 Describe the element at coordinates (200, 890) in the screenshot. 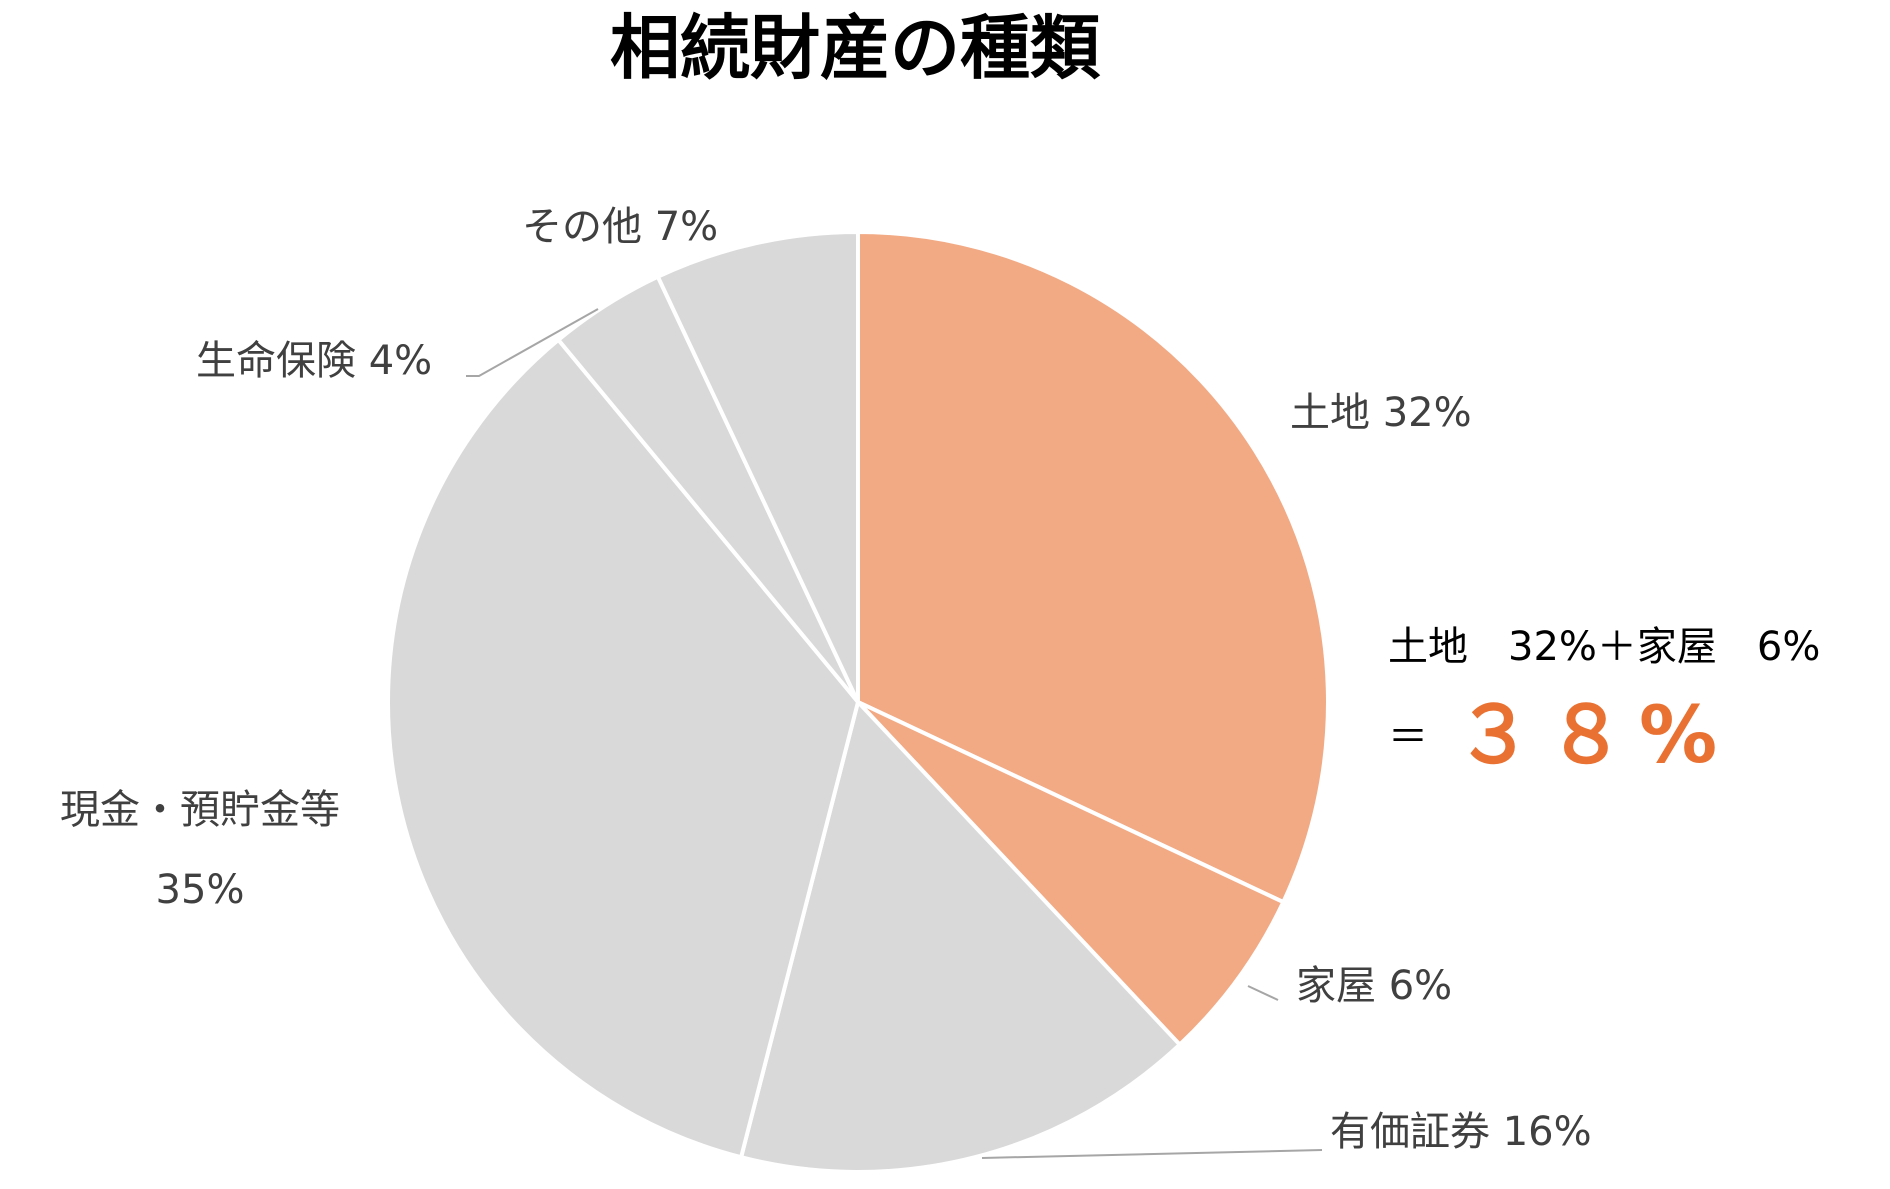

I see `slice-label-4-value: 35%` at that location.